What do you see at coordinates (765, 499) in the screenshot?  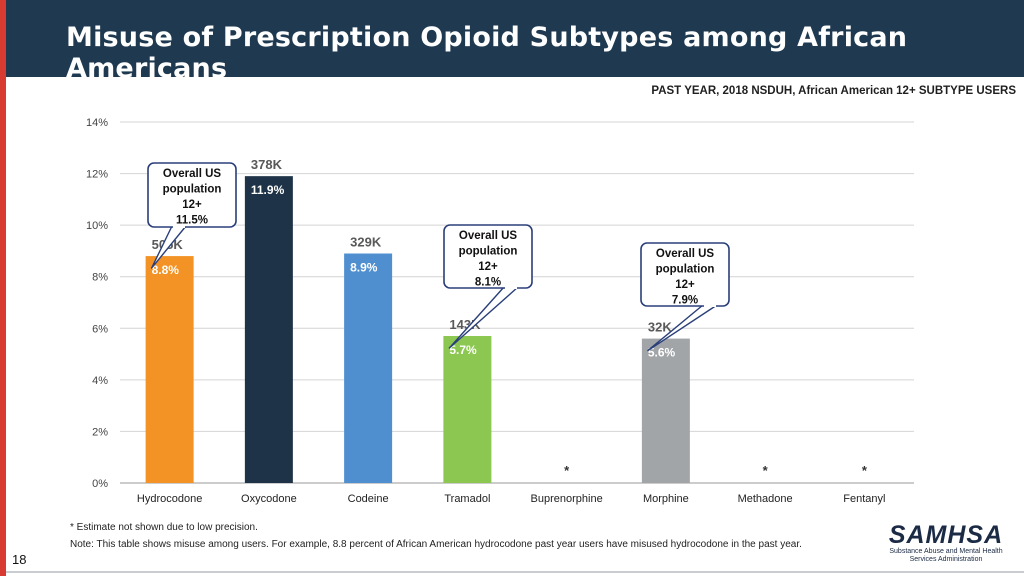 I see `x-tick-label: Methadone` at bounding box center [765, 499].